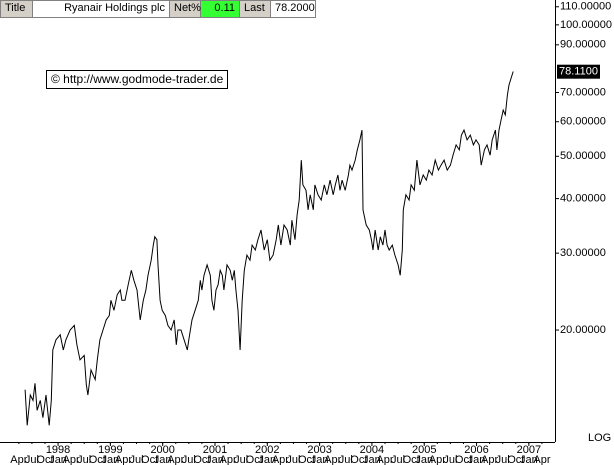 Image resolution: width=614 pixels, height=465 pixels. What do you see at coordinates (110, 450) in the screenshot?
I see `x-tick-label: 1999` at bounding box center [110, 450].